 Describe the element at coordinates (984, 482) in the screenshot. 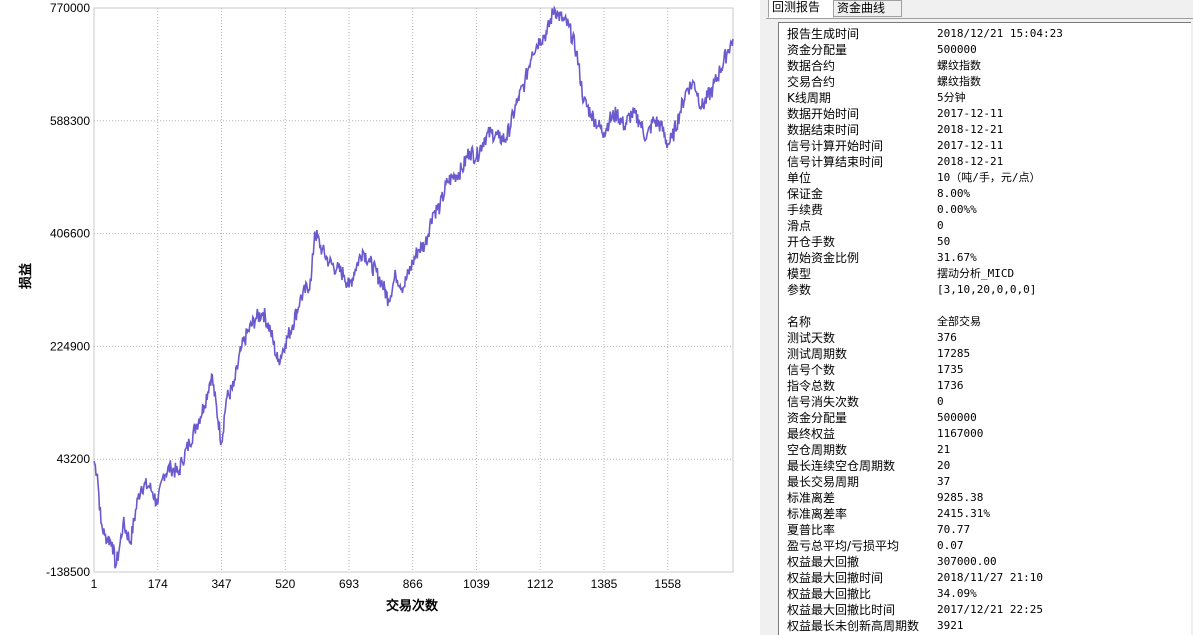

I see `report-row: 最长交易周期 37` at that location.